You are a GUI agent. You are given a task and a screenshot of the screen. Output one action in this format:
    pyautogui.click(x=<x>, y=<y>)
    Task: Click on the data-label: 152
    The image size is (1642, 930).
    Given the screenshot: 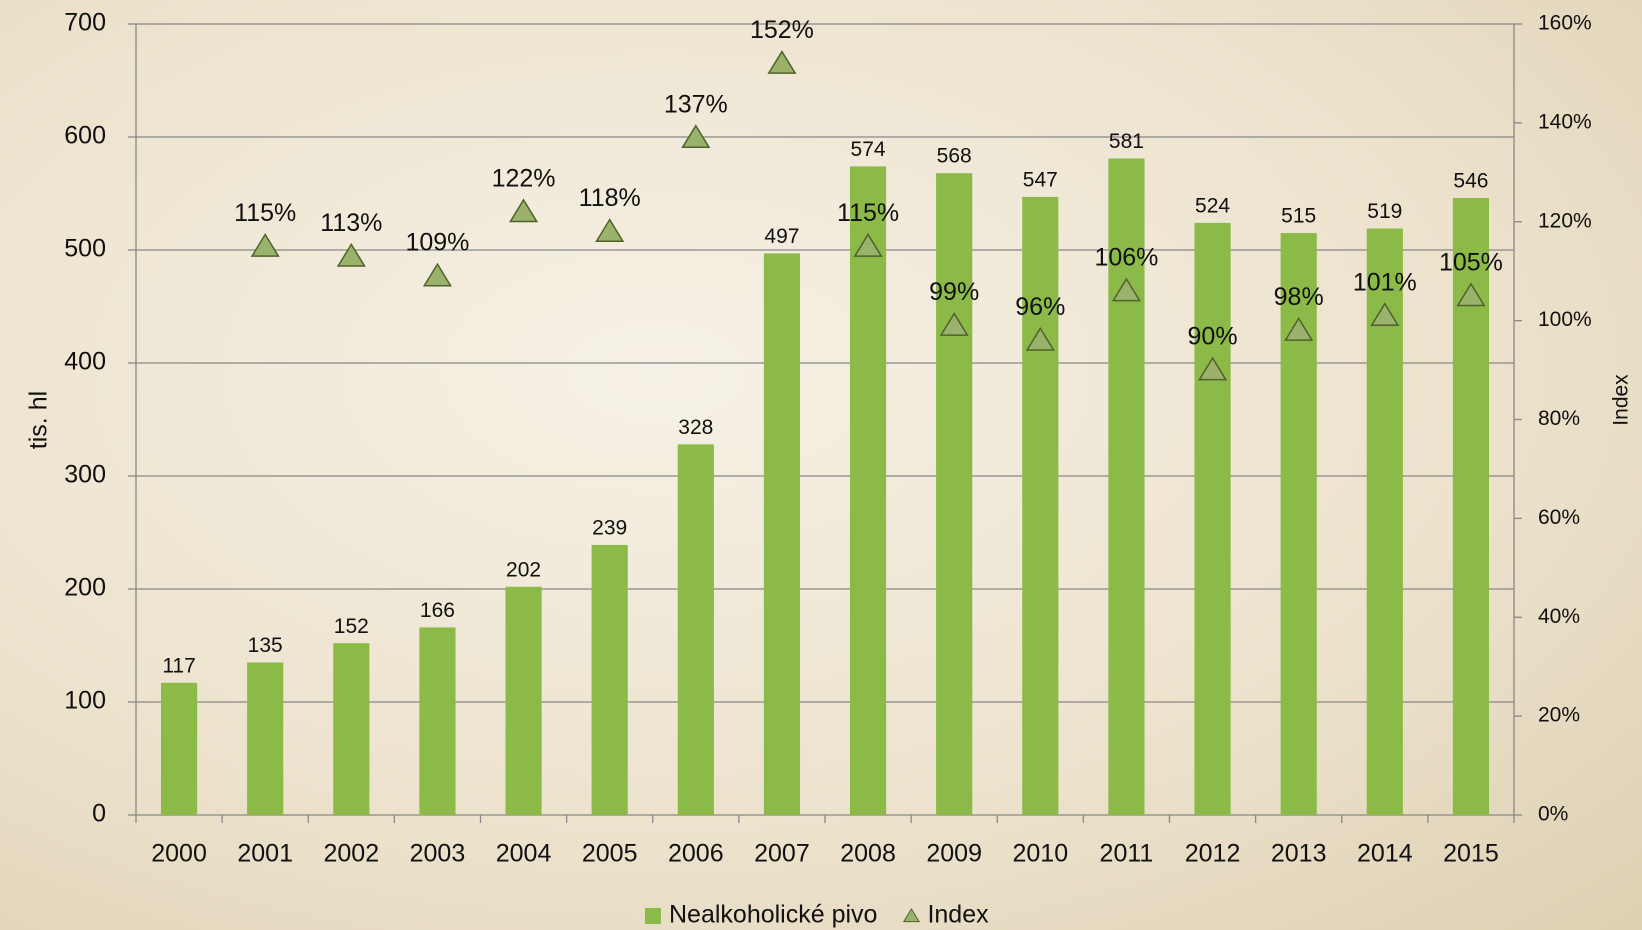 What is the action you would take?
    pyautogui.click(x=351, y=626)
    